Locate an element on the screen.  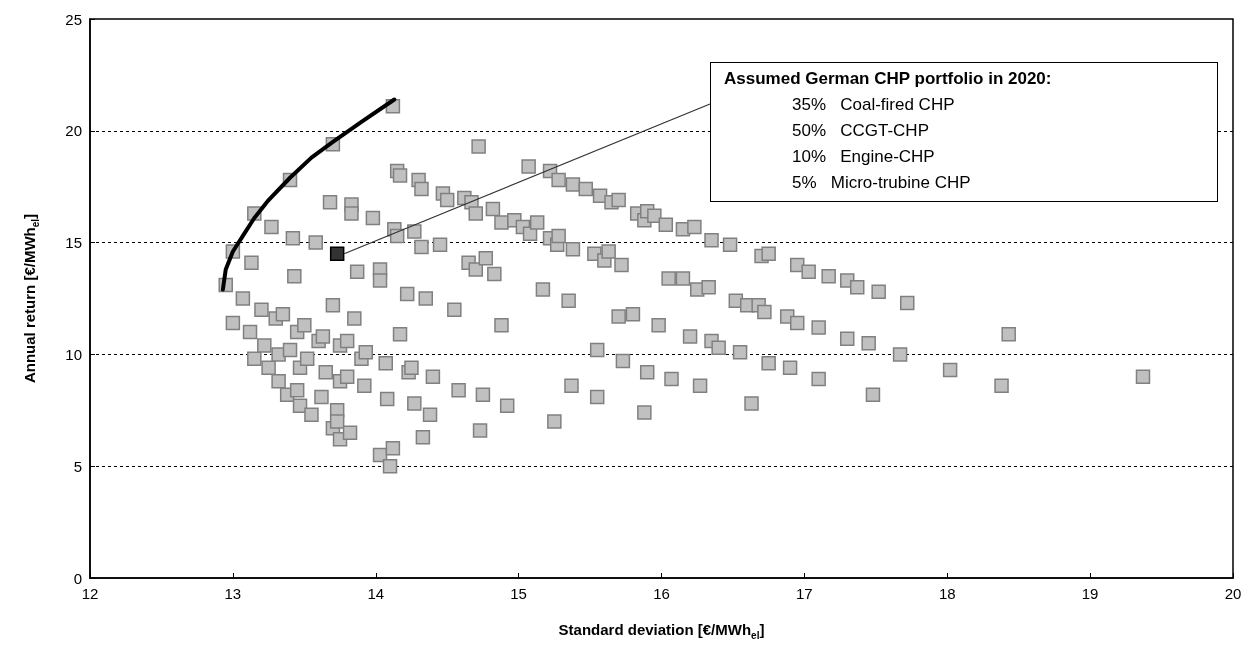
x-tick-label: 18 is located at coordinates (947, 593).